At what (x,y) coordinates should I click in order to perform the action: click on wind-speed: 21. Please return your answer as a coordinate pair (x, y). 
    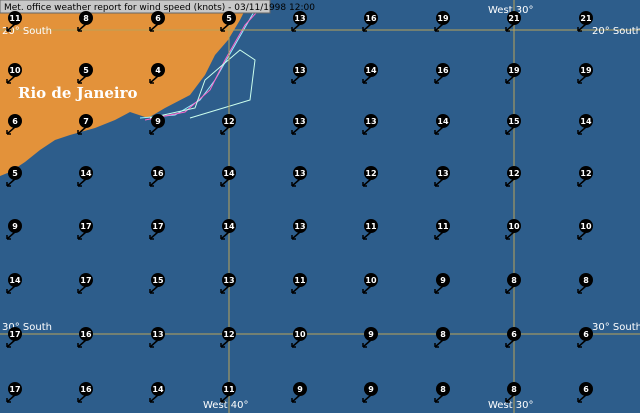
    Looking at the image, I should click on (514, 18).